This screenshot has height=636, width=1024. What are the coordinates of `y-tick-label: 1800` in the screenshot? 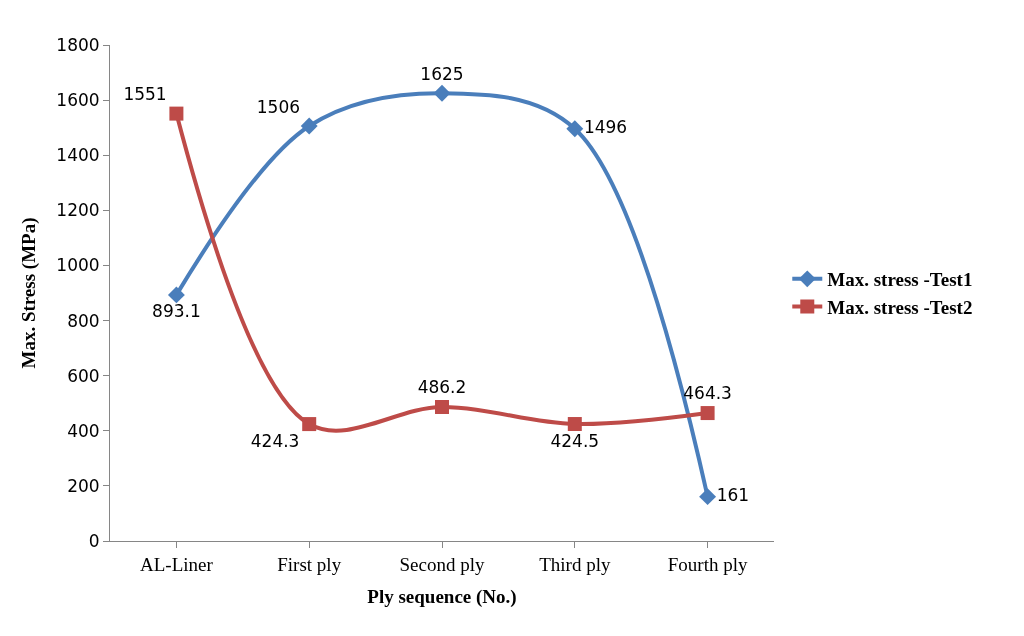 It's located at (78, 44).